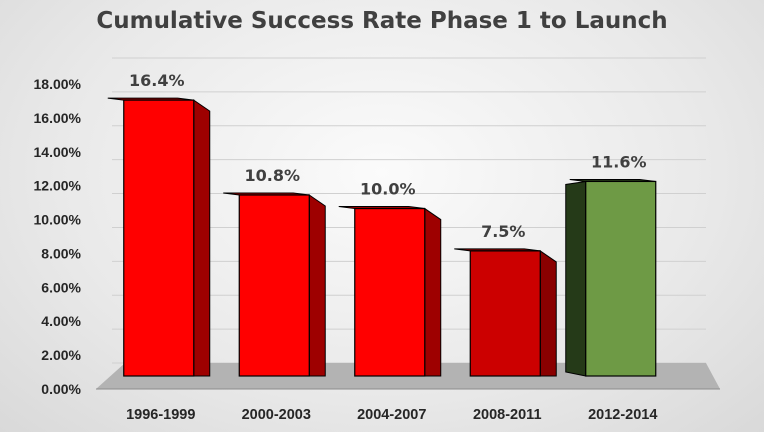 The height and width of the screenshot is (432, 764). Describe the element at coordinates (272, 175) in the screenshot. I see `data-label: 10.8%` at that location.